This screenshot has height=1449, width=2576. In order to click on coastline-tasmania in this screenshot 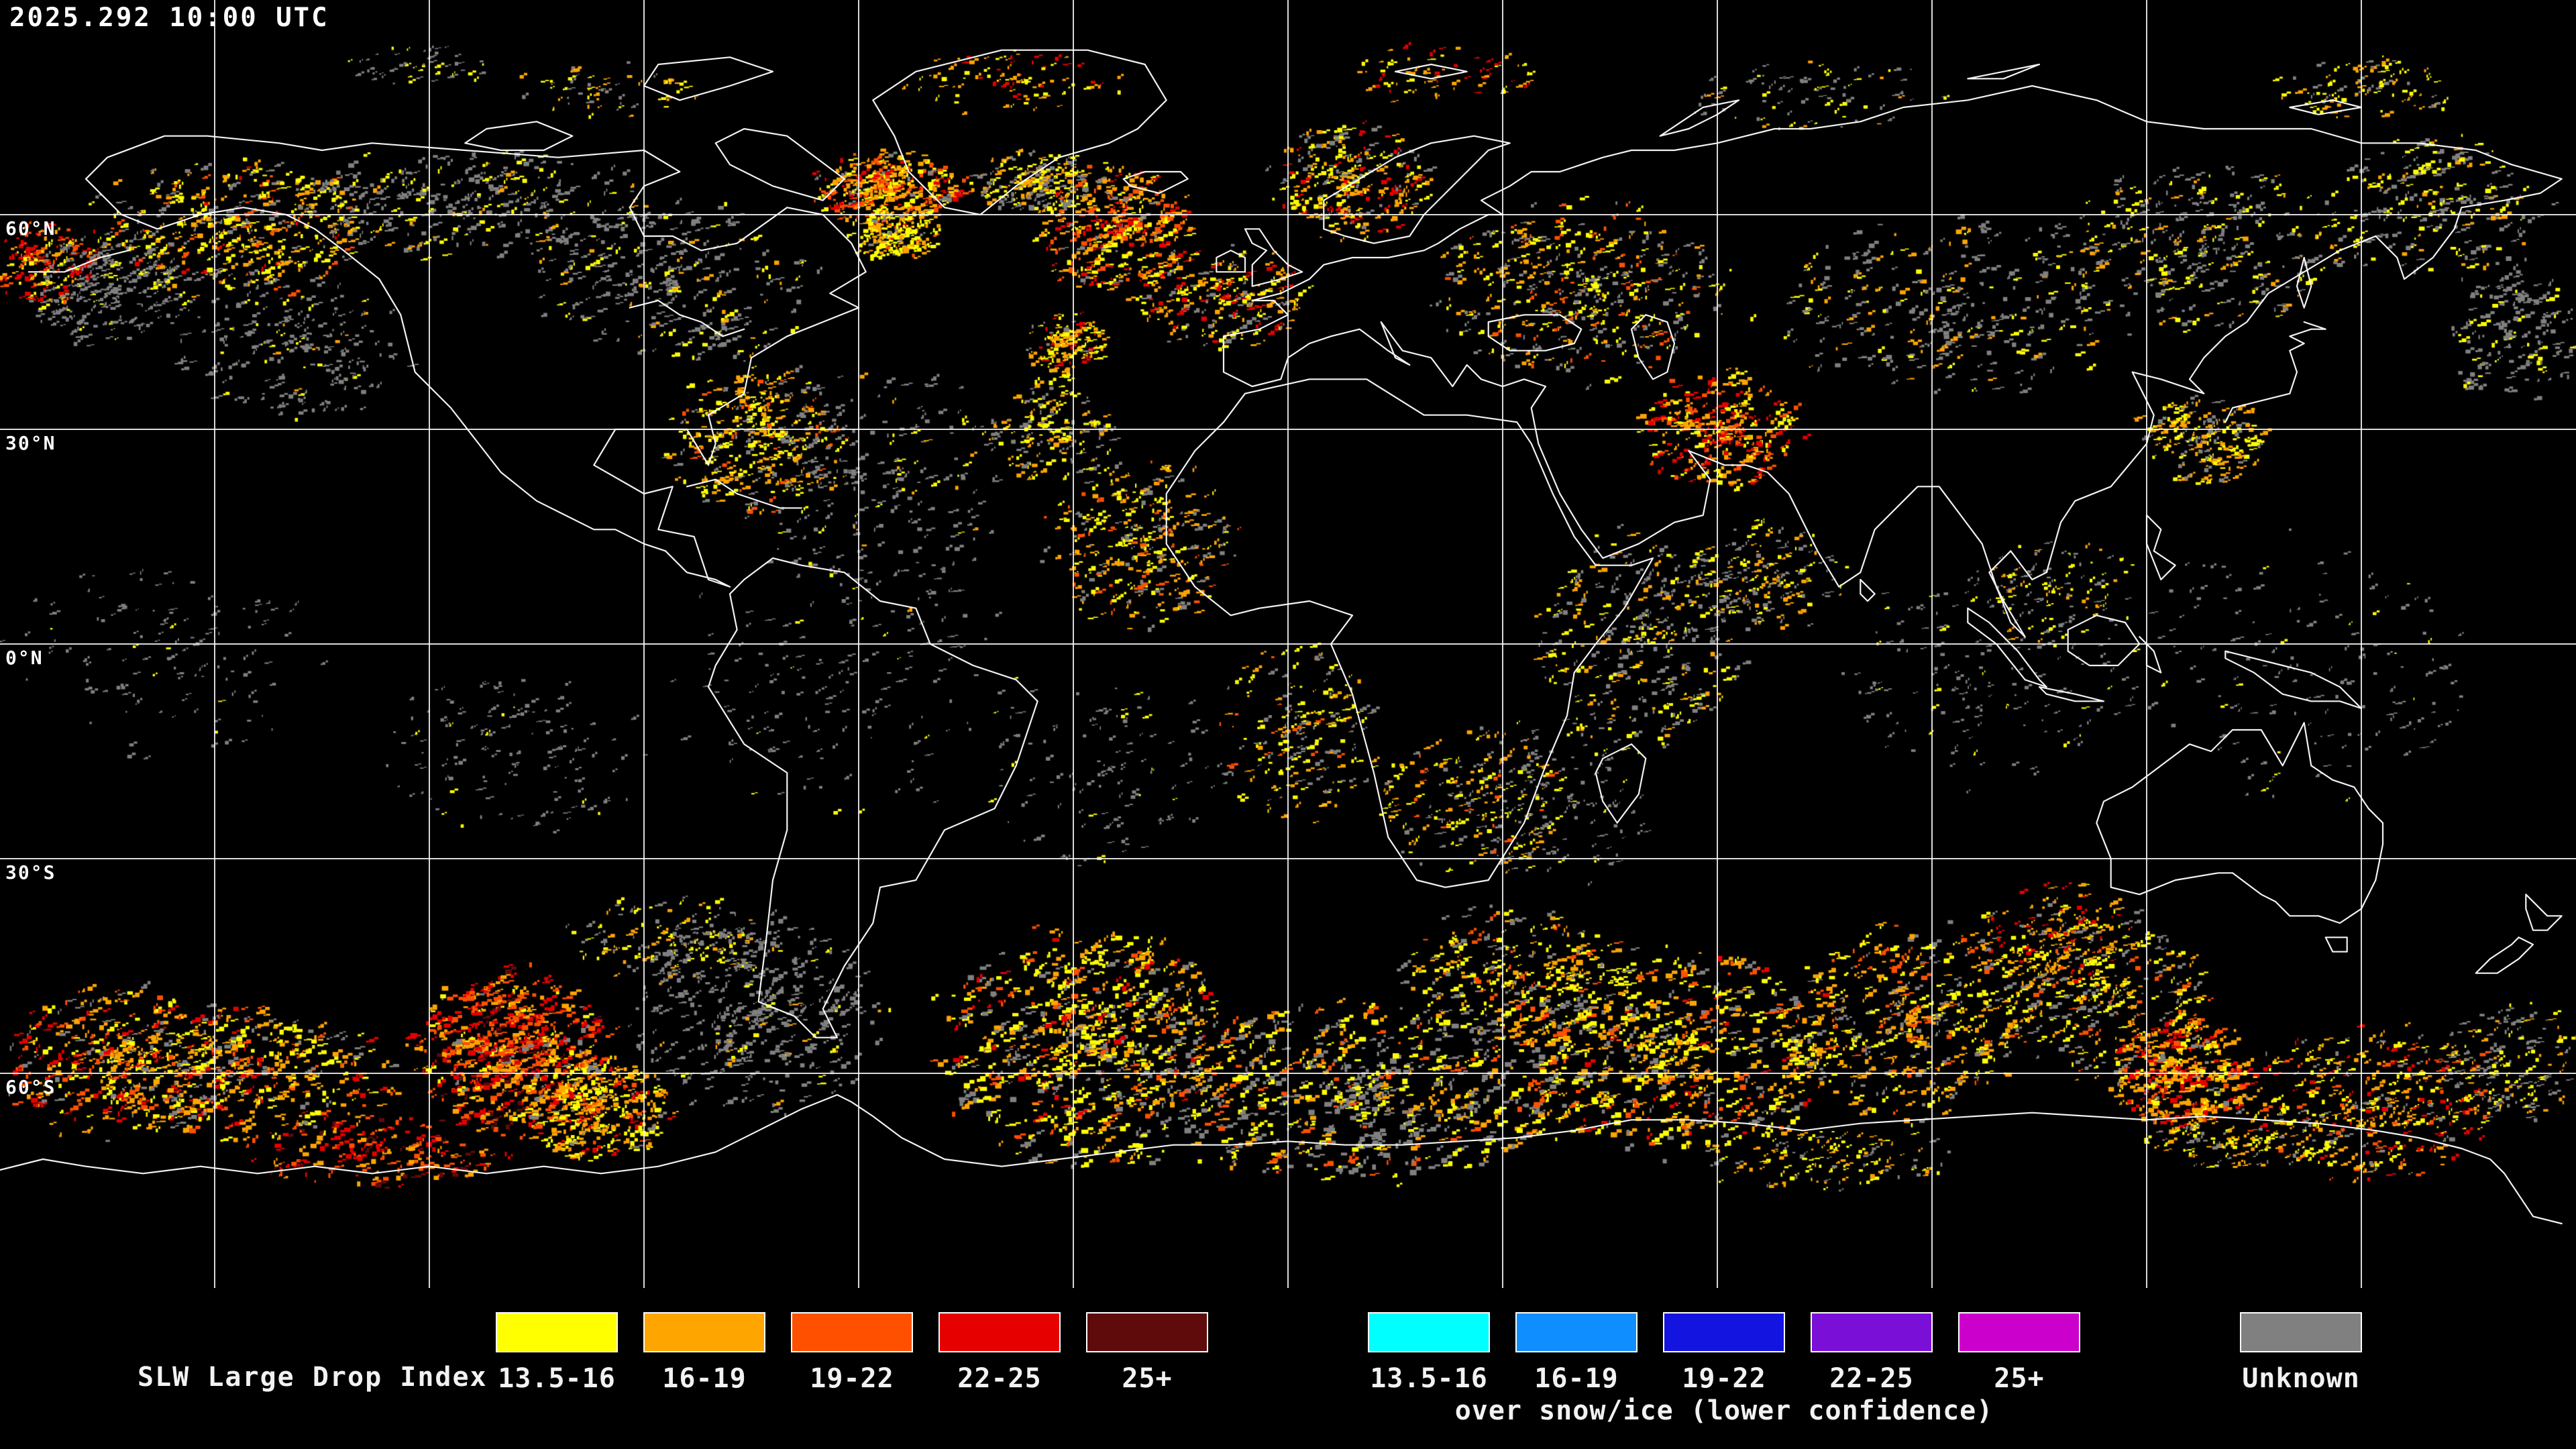, I will do `click(2336, 944)`.